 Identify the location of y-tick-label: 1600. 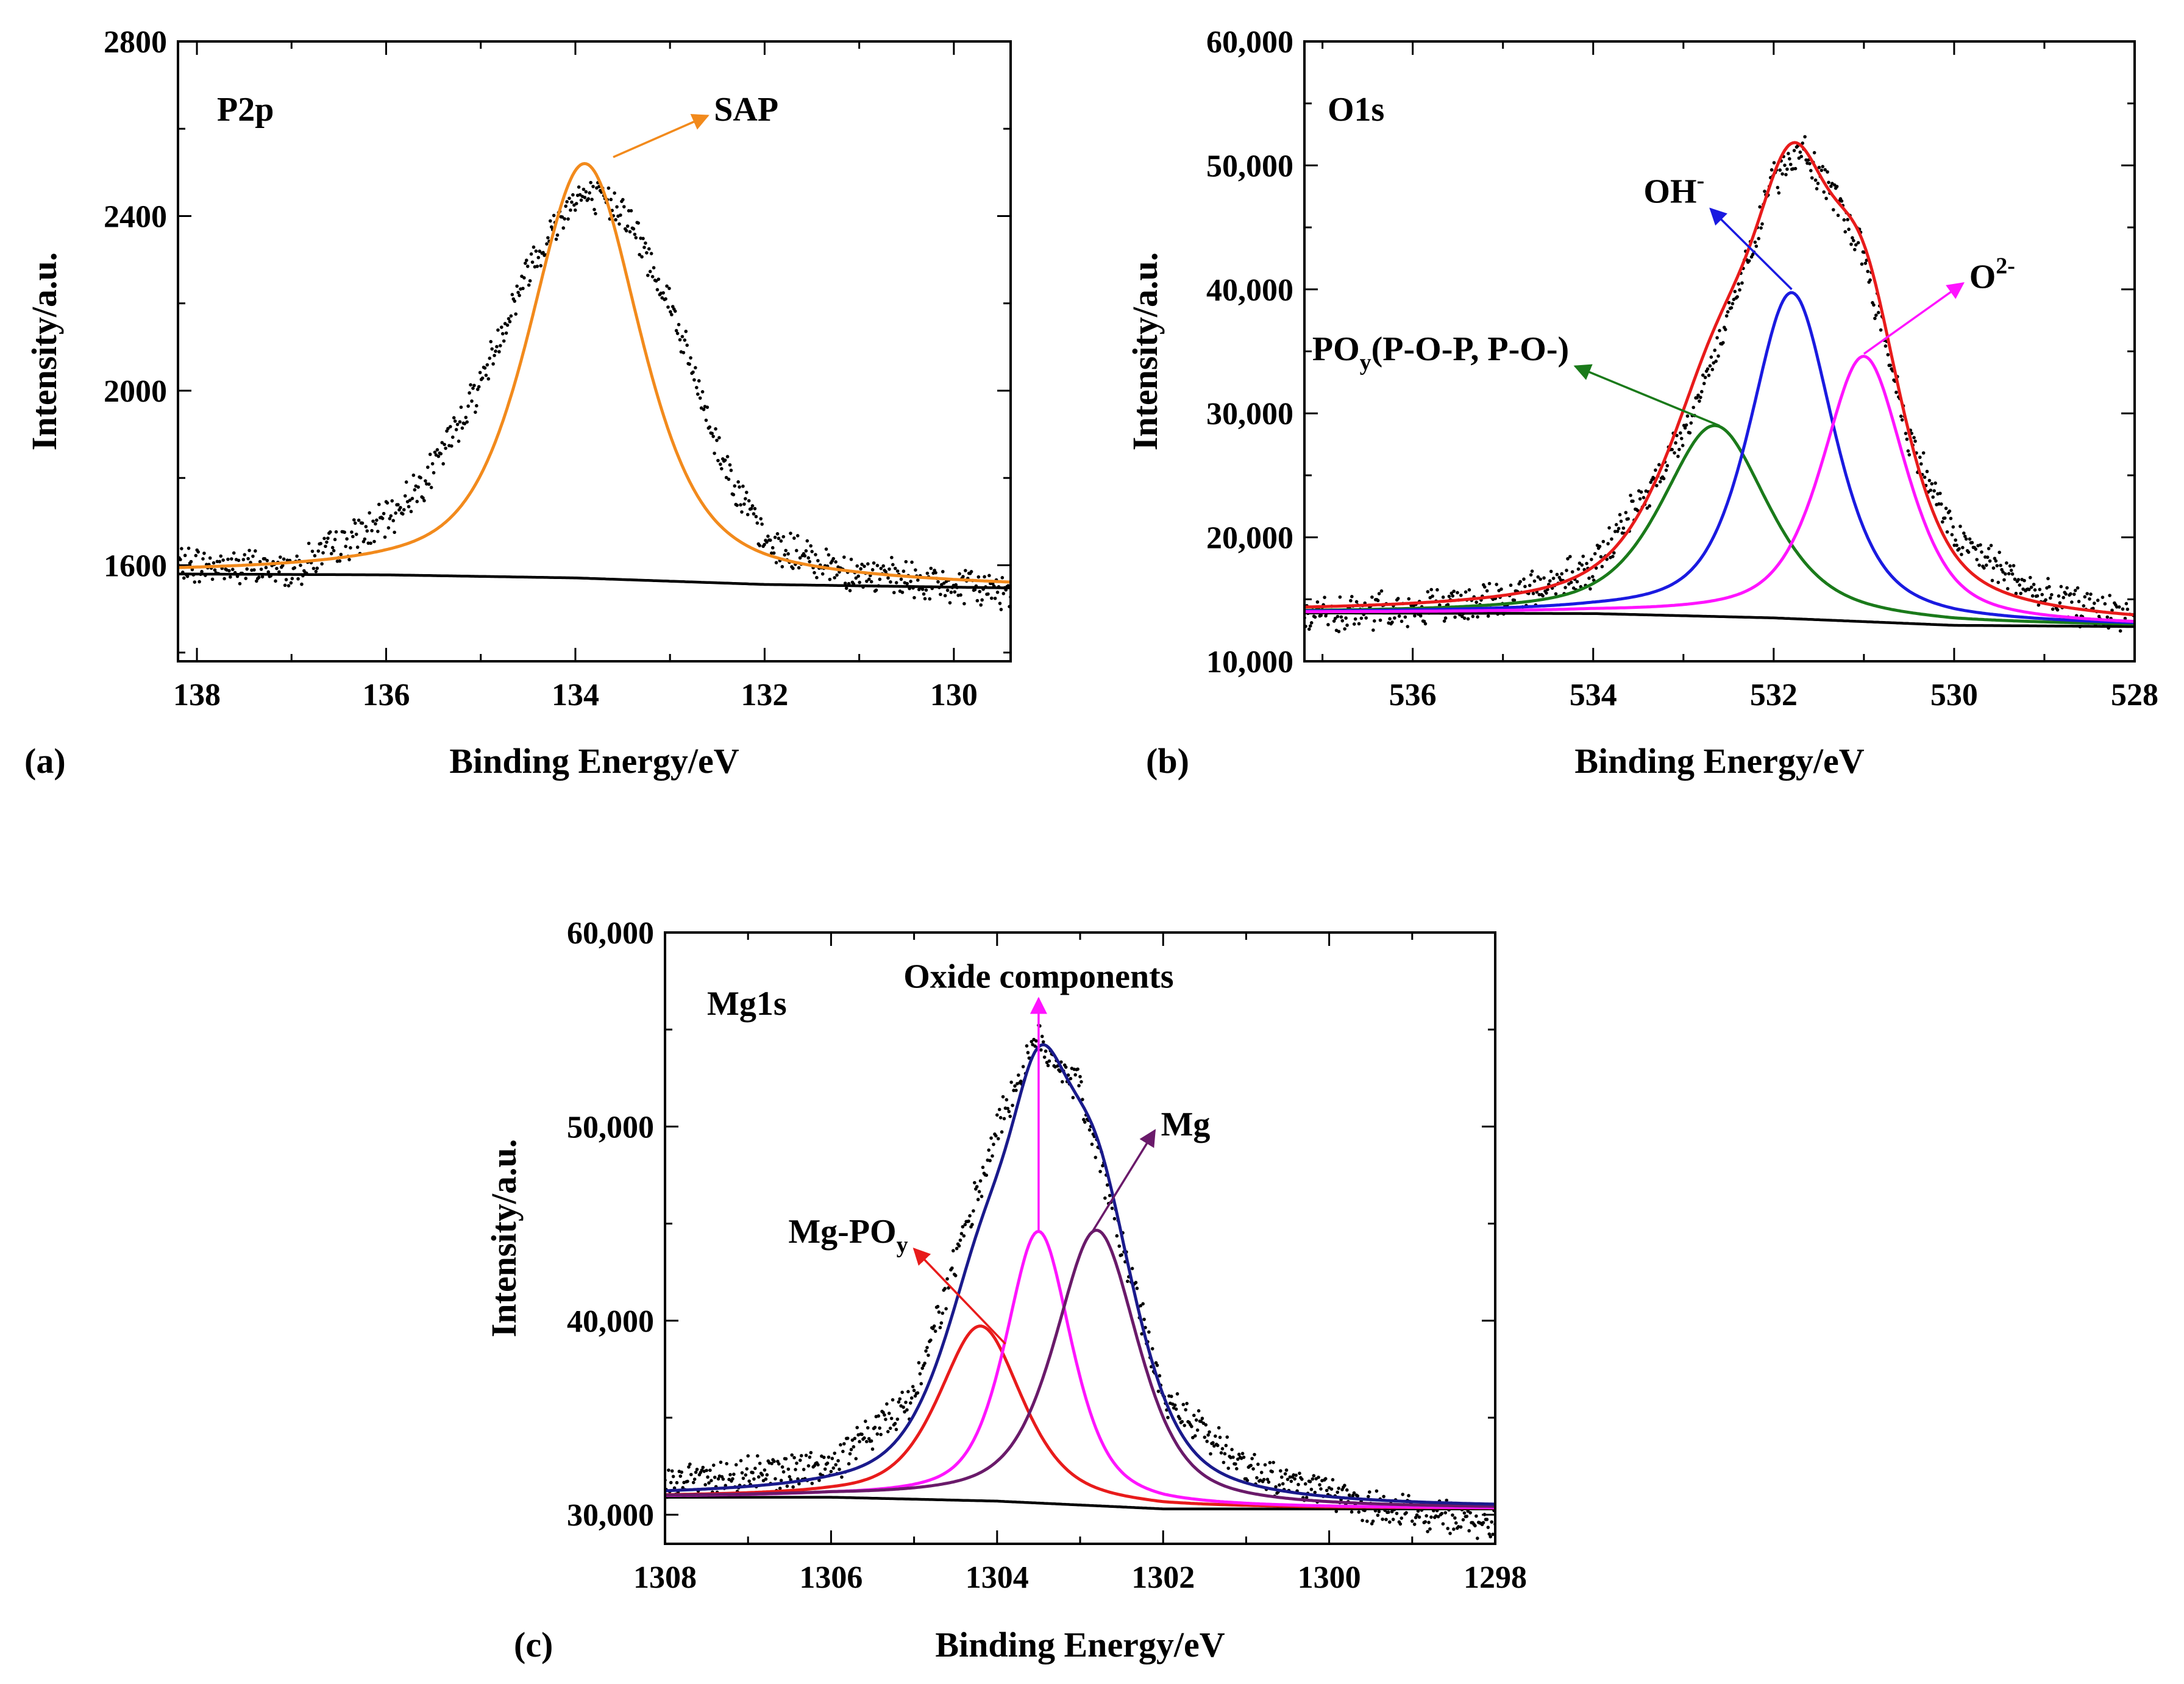
(135, 566).